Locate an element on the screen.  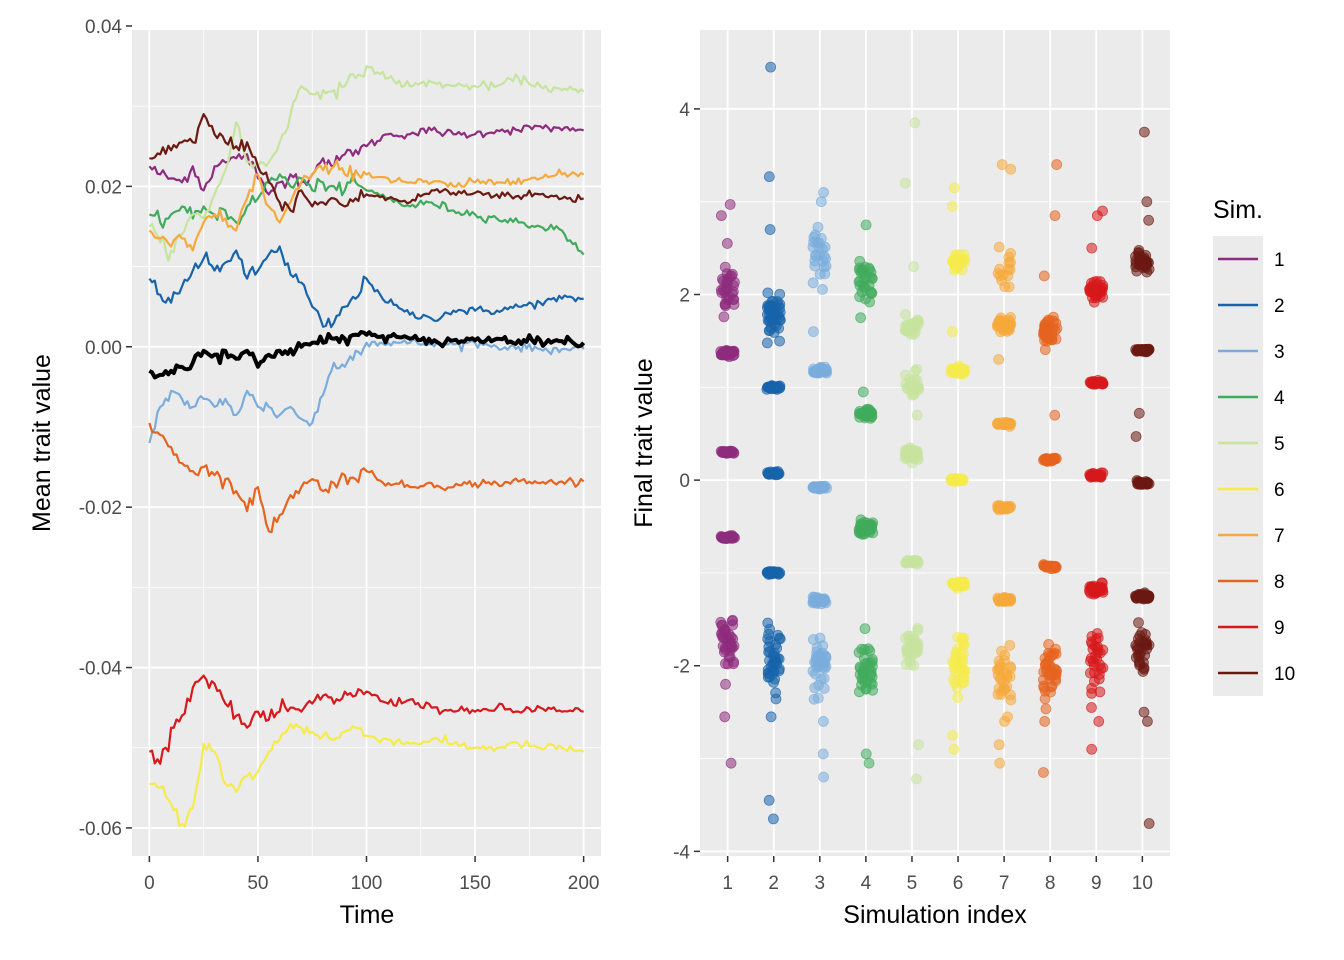
legend-label: 7 is located at coordinates (1279, 536).